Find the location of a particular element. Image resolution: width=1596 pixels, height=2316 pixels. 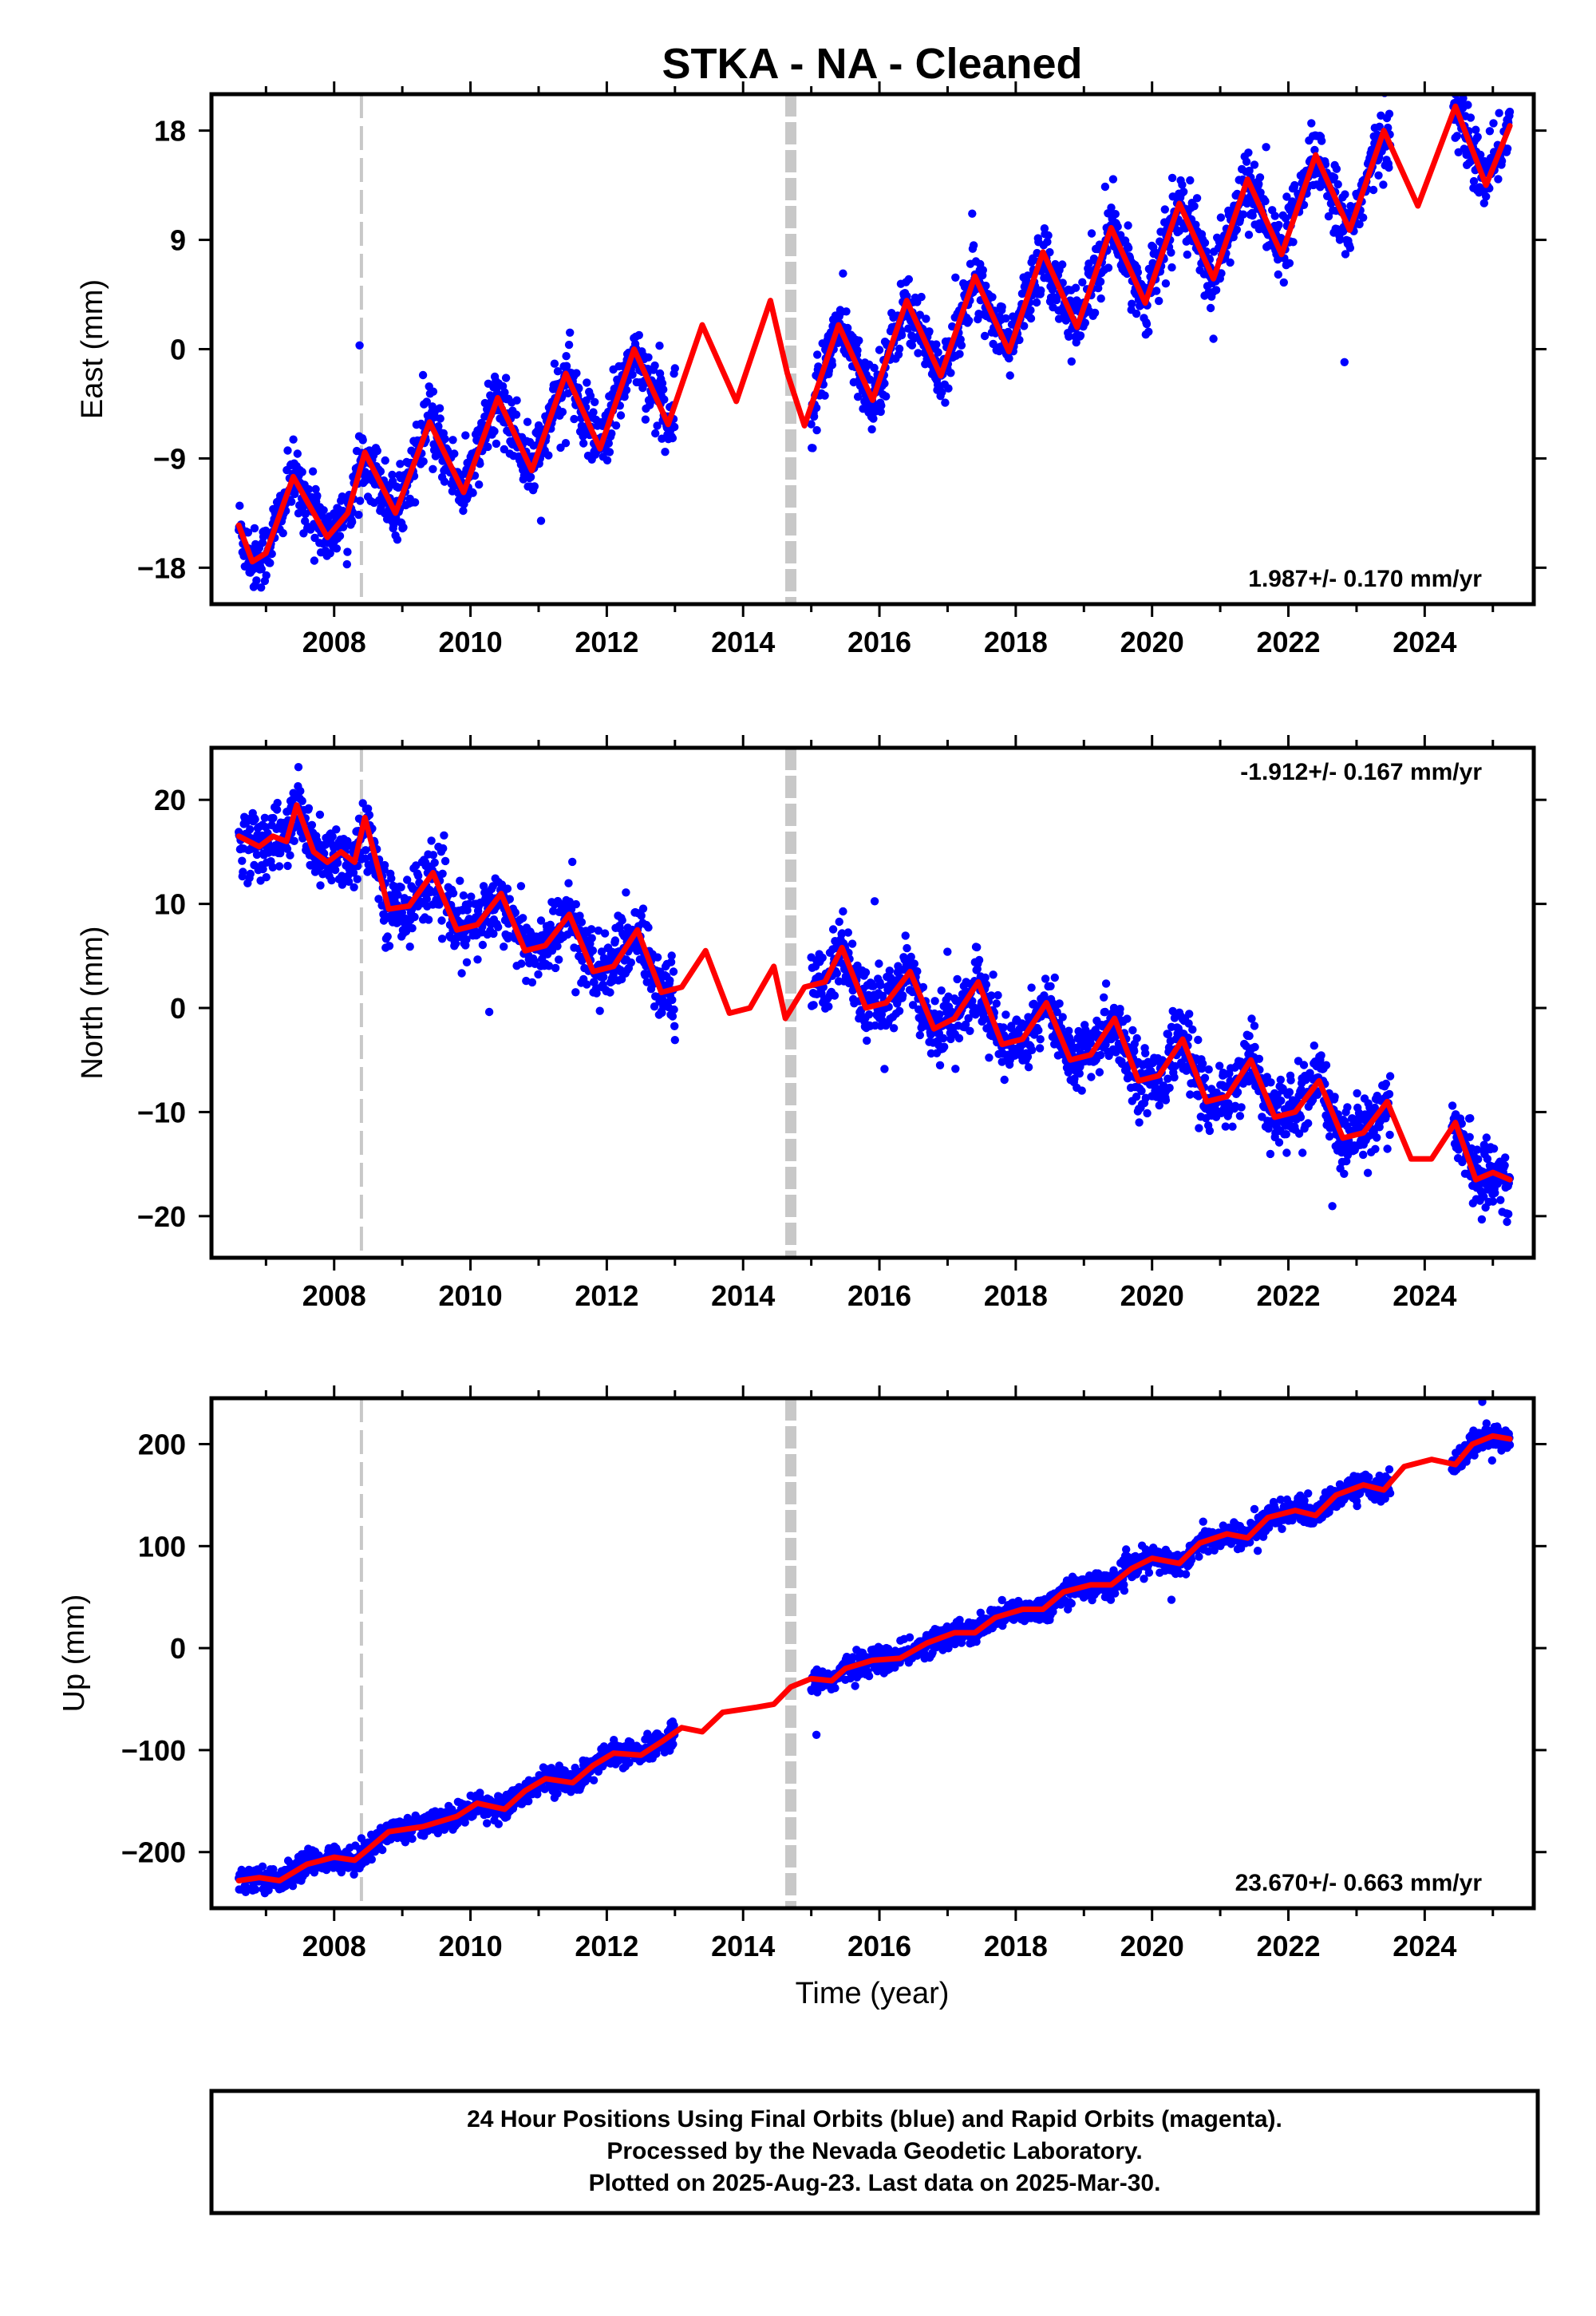

east-y-tick-label: 18 is located at coordinates (170, 131).